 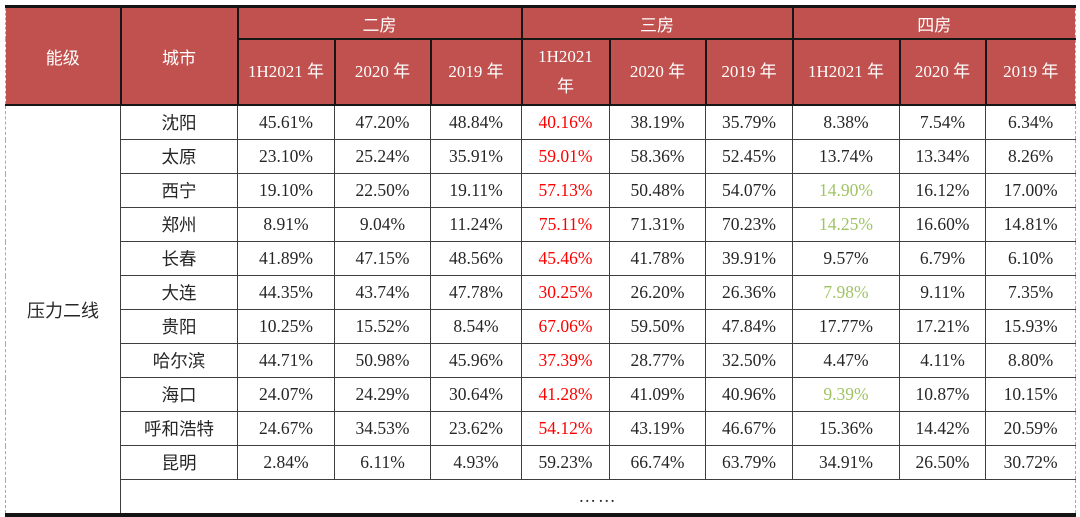 I want to click on value-cell: 44.71%, so click(x=286, y=360).